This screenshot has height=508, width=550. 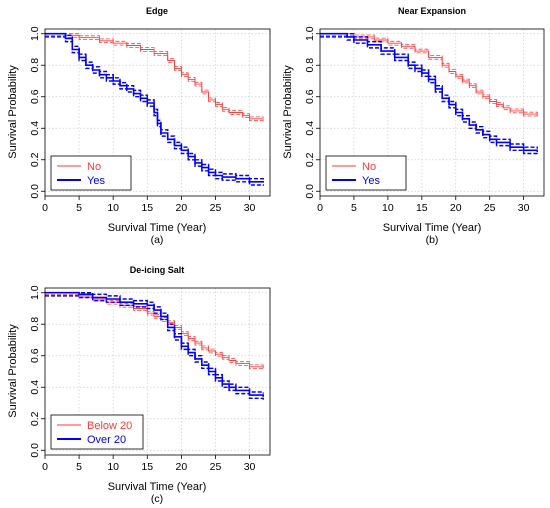 What do you see at coordinates (432, 11) in the screenshot?
I see `chart-title: Near Expansion` at bounding box center [432, 11].